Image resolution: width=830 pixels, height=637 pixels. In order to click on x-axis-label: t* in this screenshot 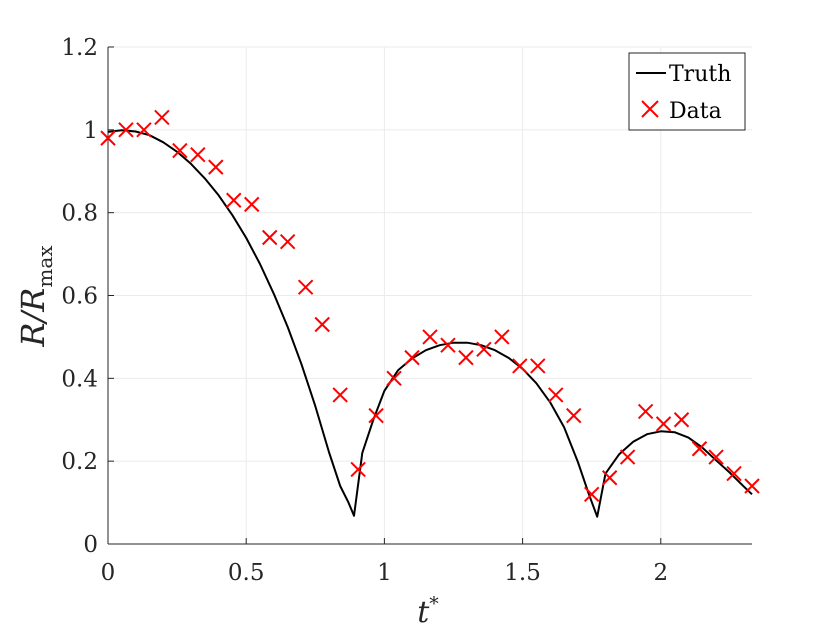, I will do `click(428, 611)`.